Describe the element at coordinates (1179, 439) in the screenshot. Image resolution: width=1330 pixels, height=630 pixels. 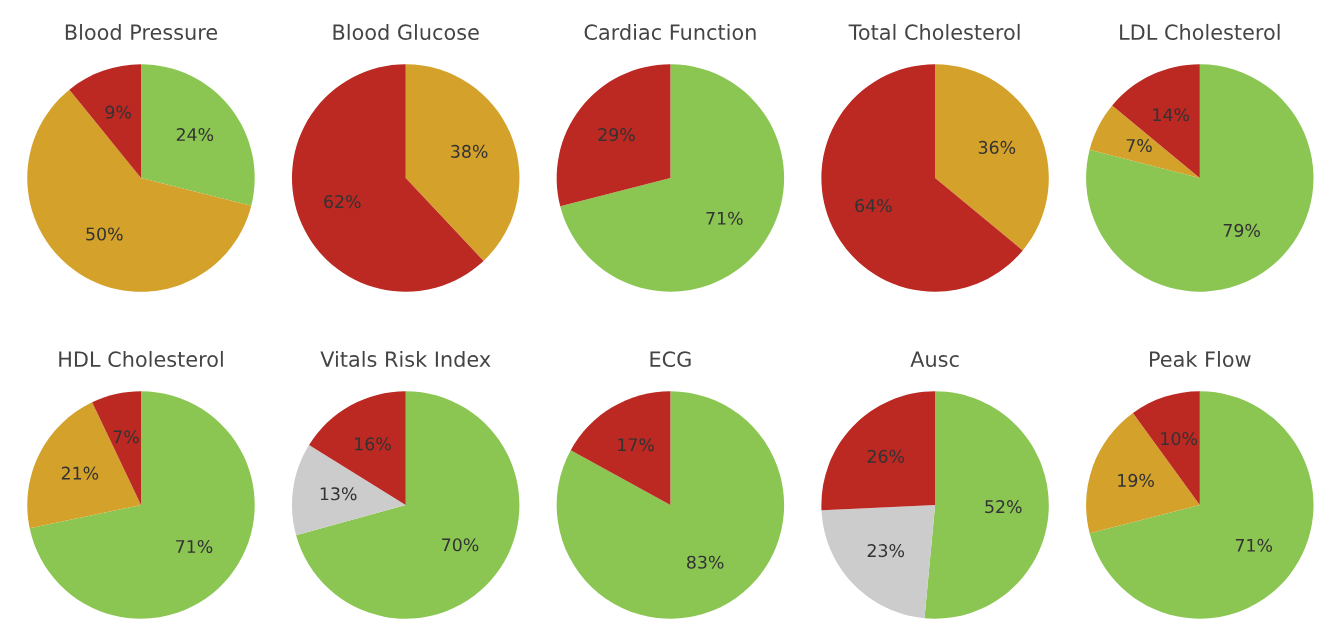
I see `data-label: 10%` at that location.